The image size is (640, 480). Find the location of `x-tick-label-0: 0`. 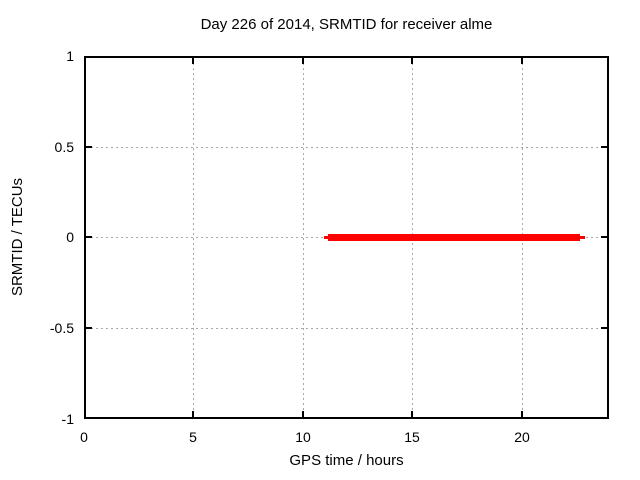

x-tick-label-0: 0 is located at coordinates (84, 437).